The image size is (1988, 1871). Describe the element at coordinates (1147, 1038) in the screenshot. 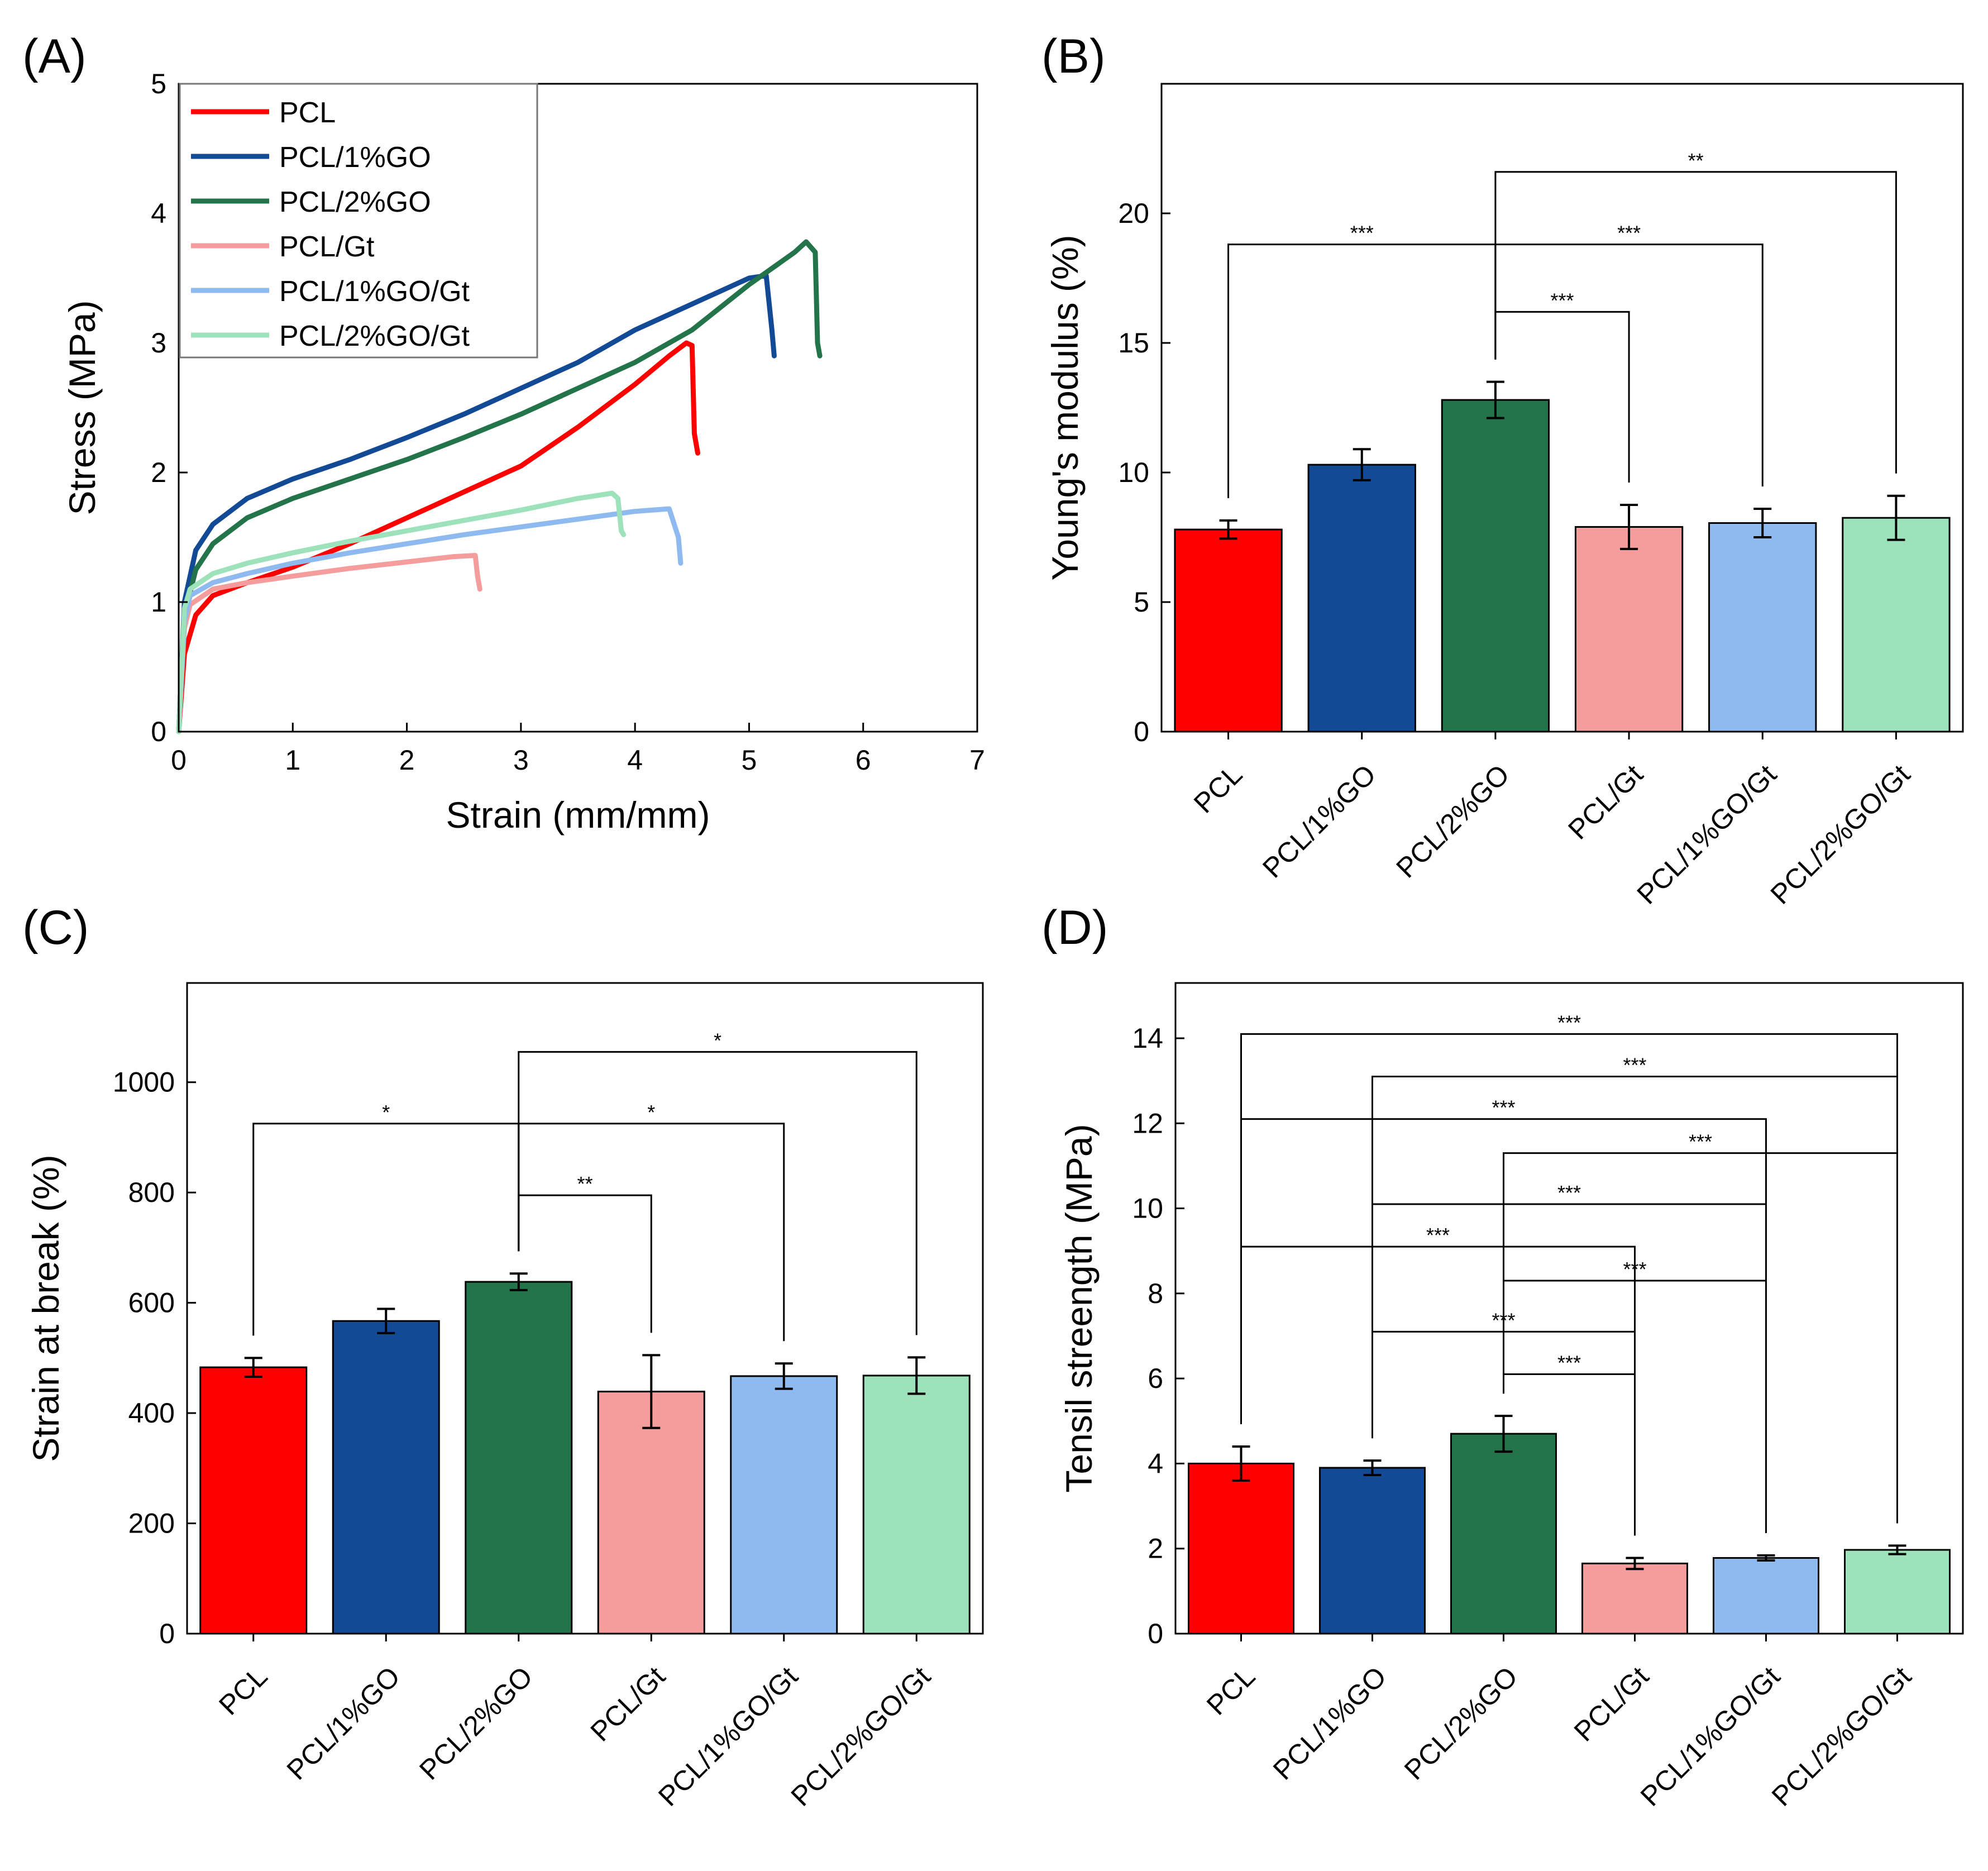

I see `y-tick-label: 14` at that location.